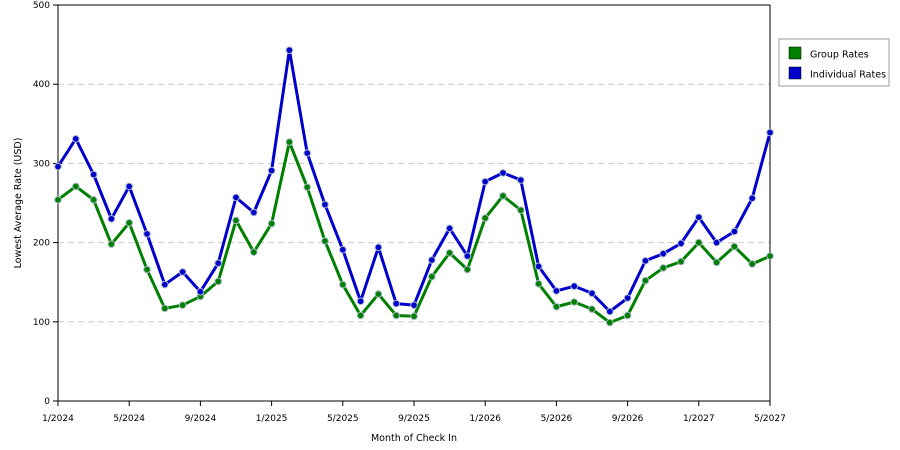 Image resolution: width=900 pixels, height=450 pixels. Describe the element at coordinates (795, 53) in the screenshot. I see `legend-swatch-group-rates` at that location.